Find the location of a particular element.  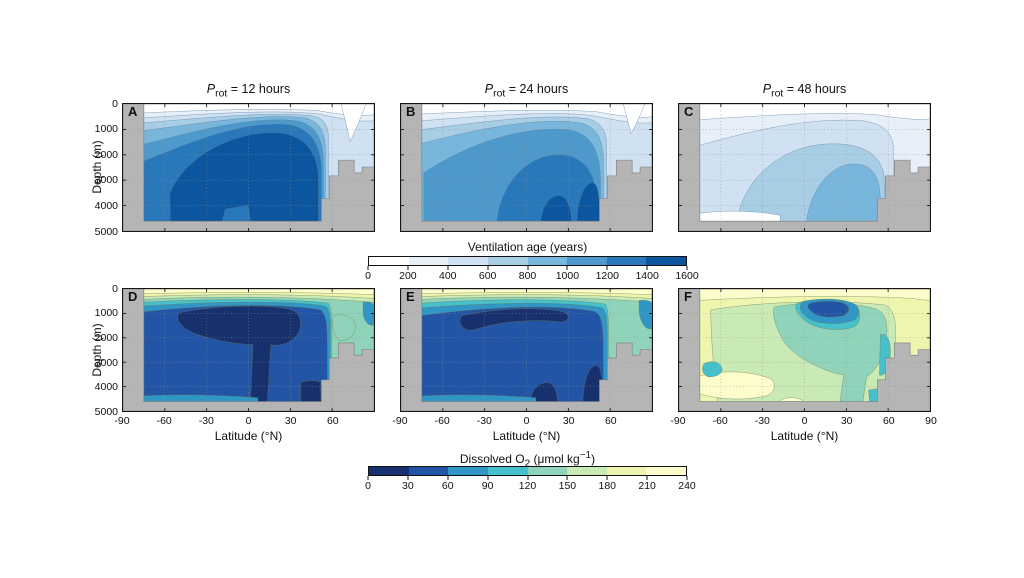

contour-strip is located at coordinates (479, 398).